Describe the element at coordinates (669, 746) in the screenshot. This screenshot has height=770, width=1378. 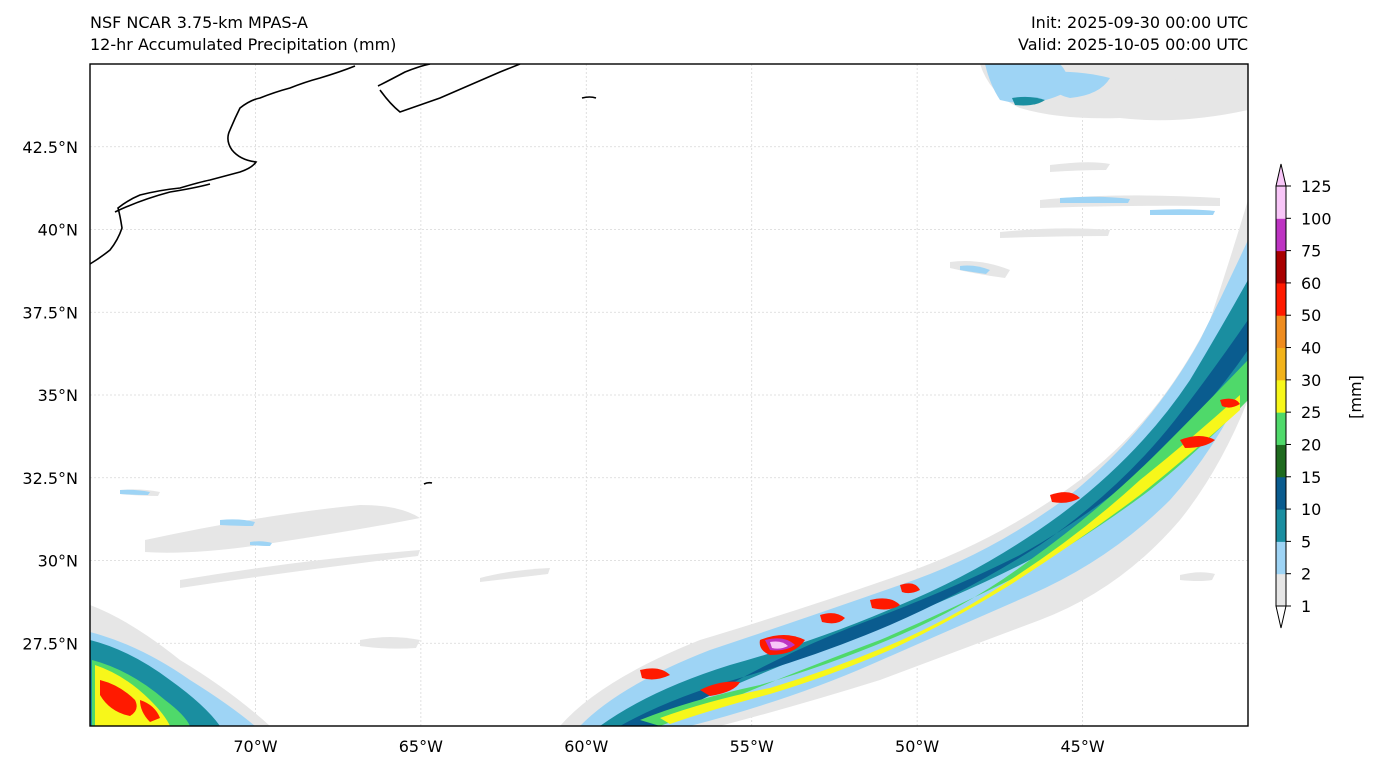
I see `lon-axis: 70°W 65°W 60°W 55°W 50°W 45°W` at that location.